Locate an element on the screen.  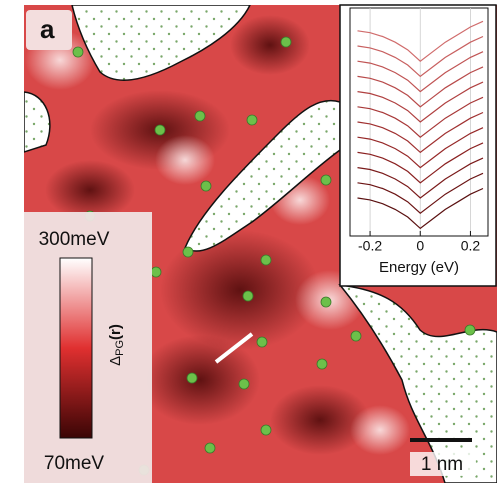
panel-label: a is located at coordinates (47, 29).